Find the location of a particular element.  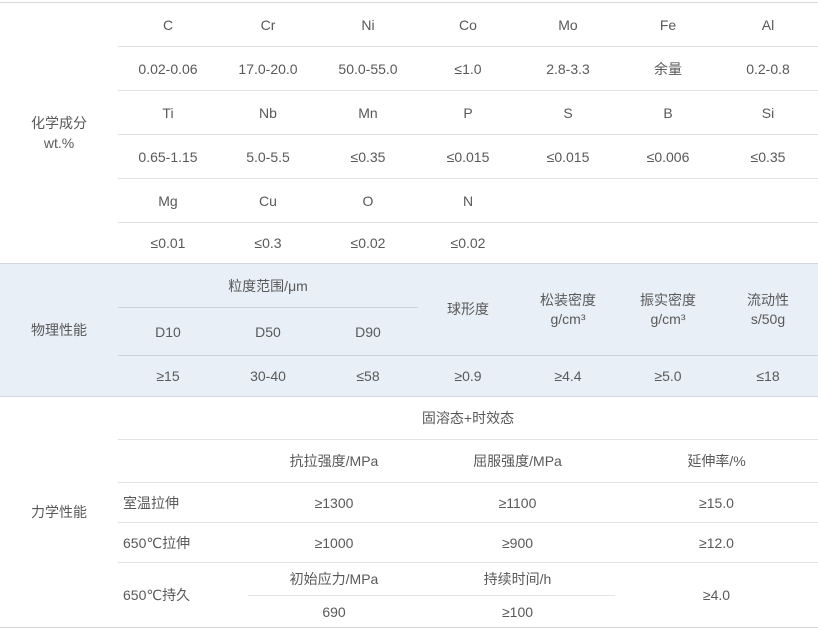

element-symbol: P is located at coordinates (468, 112).